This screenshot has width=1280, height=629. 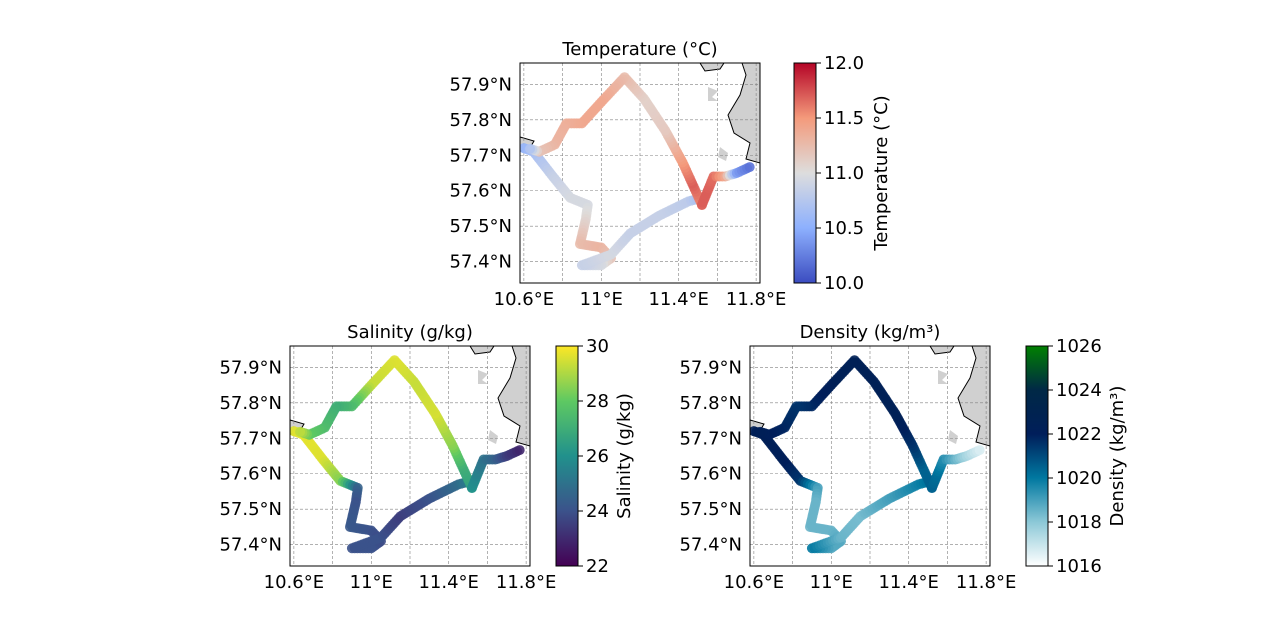 I want to click on temperature-title: Temperature (°C), so click(x=639, y=49).